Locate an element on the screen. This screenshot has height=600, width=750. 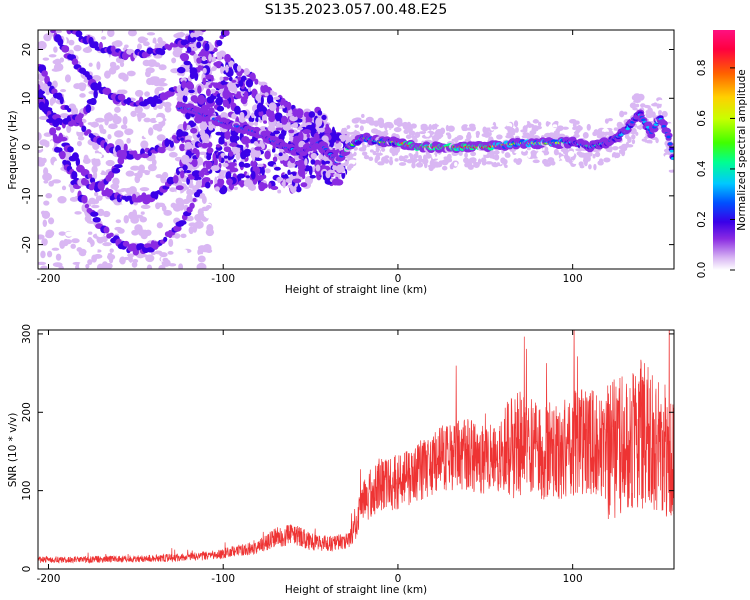
snr-x-tick-label: -100 is located at coordinates (223, 579).